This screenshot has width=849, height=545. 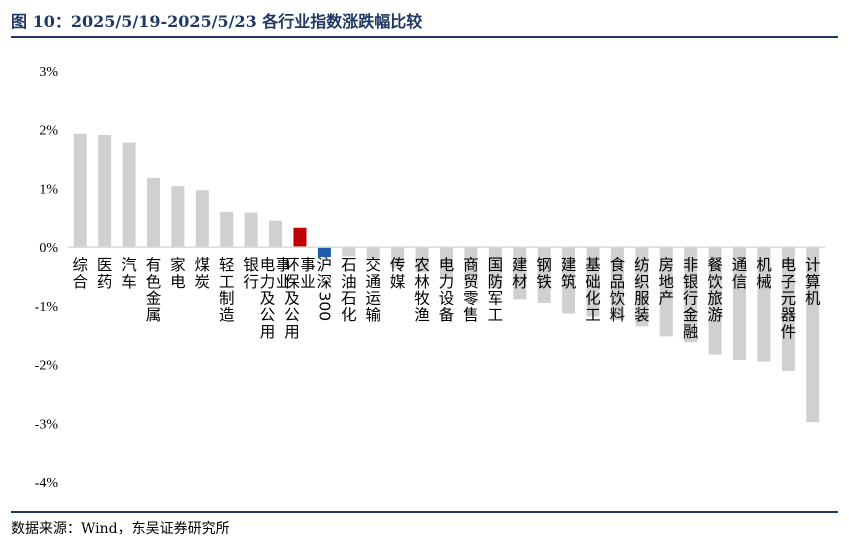 What do you see at coordinates (292, 282) in the screenshot?
I see `svg-text: 保` at bounding box center [292, 282].